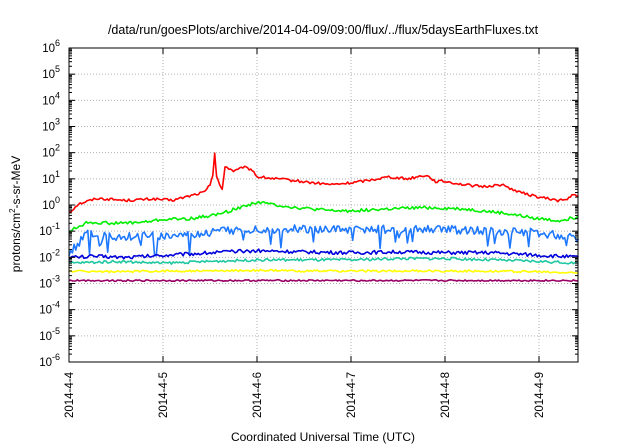 Image resolution: width=640 pixels, height=448 pixels. What do you see at coordinates (57, 200) in the screenshot?
I see `y-tick-exponent: 0` at bounding box center [57, 200].